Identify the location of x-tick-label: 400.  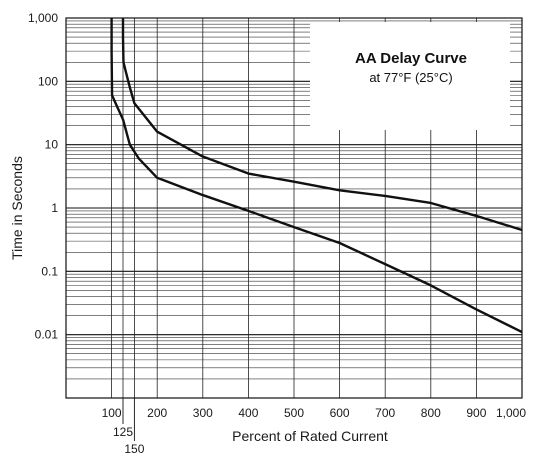
(248, 413).